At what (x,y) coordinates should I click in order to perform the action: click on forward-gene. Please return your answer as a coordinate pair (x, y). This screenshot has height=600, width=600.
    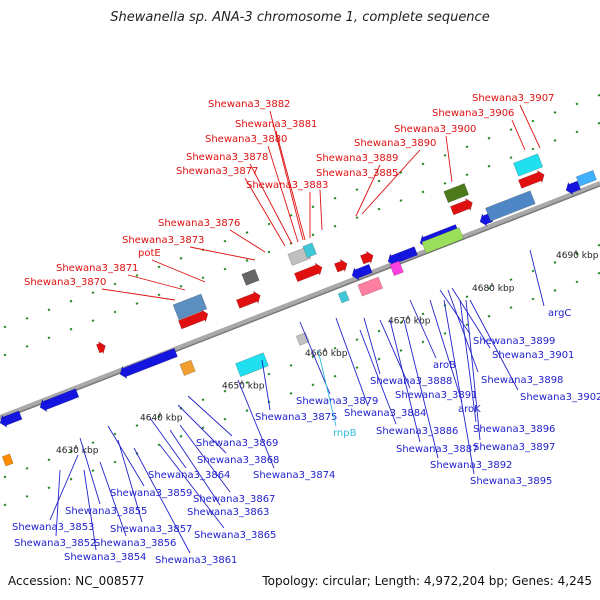
    Looking at the image, I should click on (248, 299).